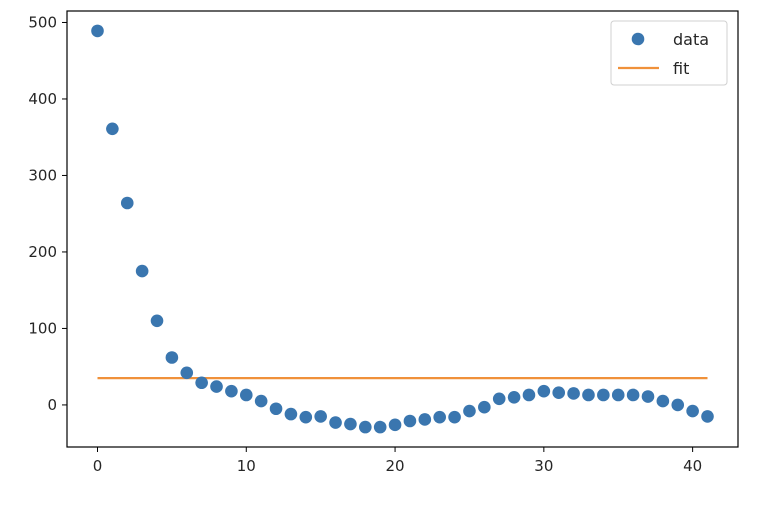  Describe the element at coordinates (42, 175) in the screenshot. I see `y-tick-label: 300` at that location.